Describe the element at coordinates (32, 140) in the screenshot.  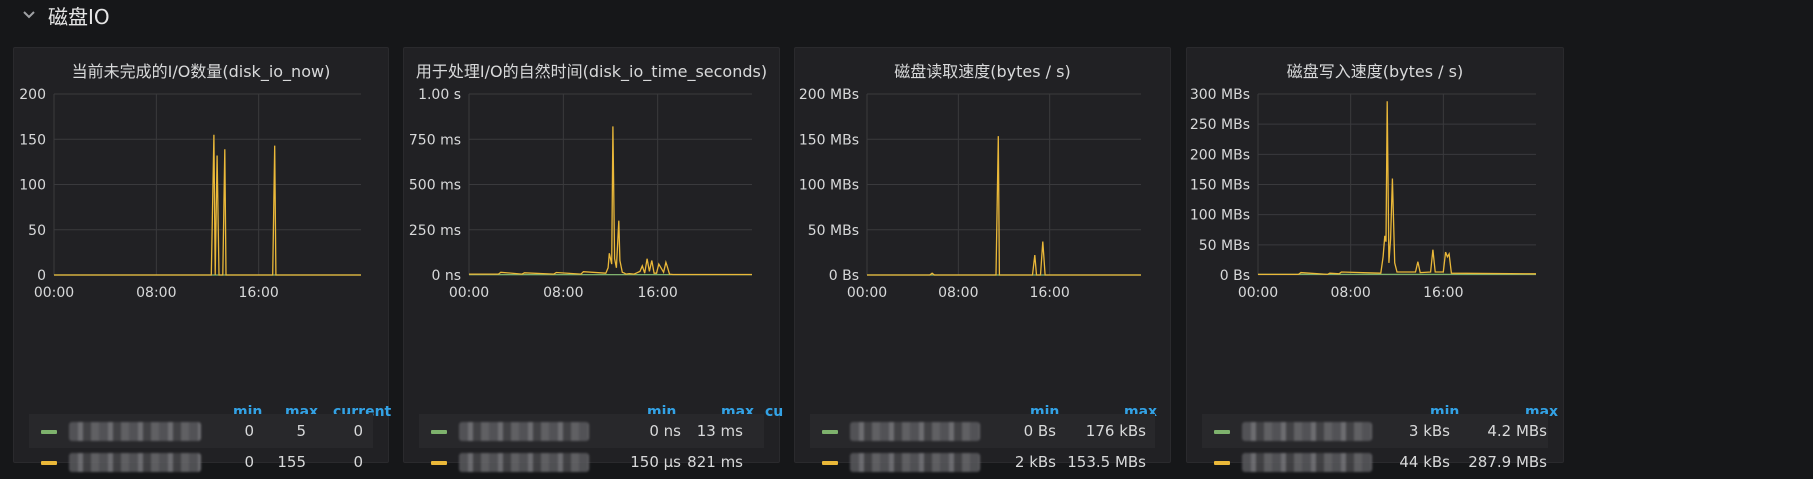
I see `y-tick-label: 150` at that location.